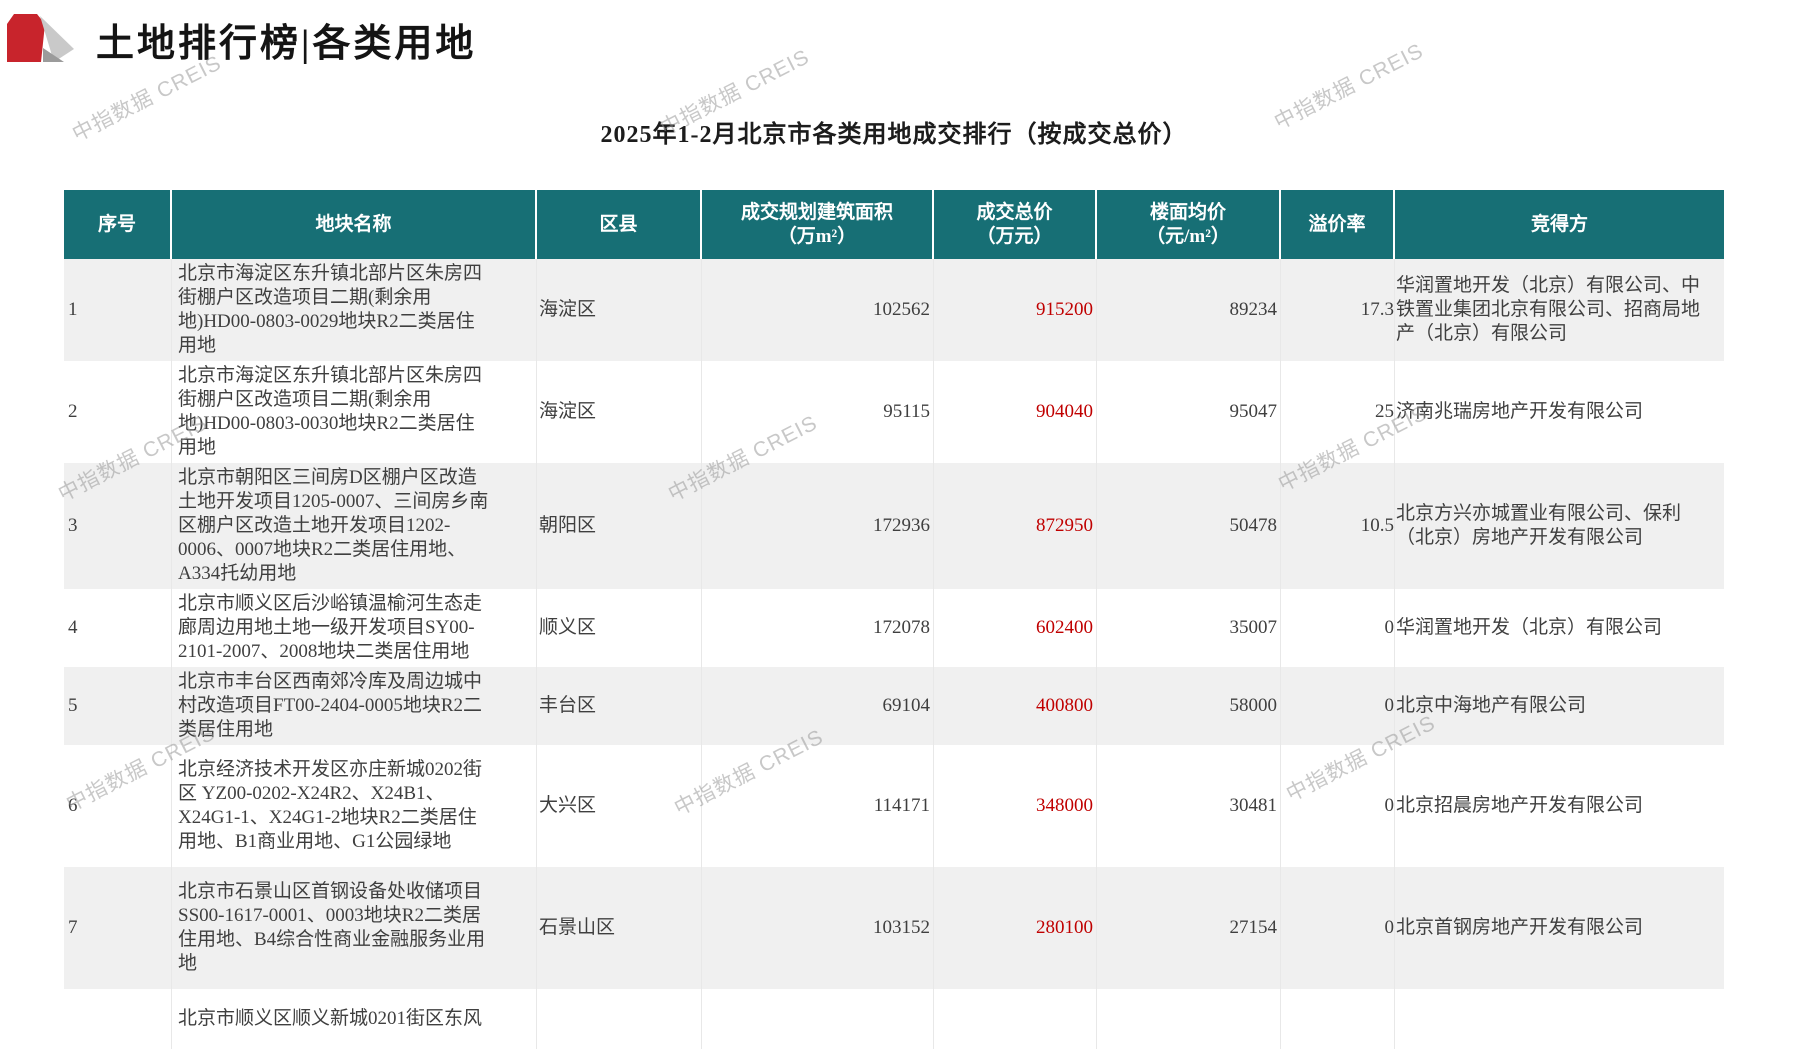  I want to click on header-unit: （万元）, so click(1014, 236).